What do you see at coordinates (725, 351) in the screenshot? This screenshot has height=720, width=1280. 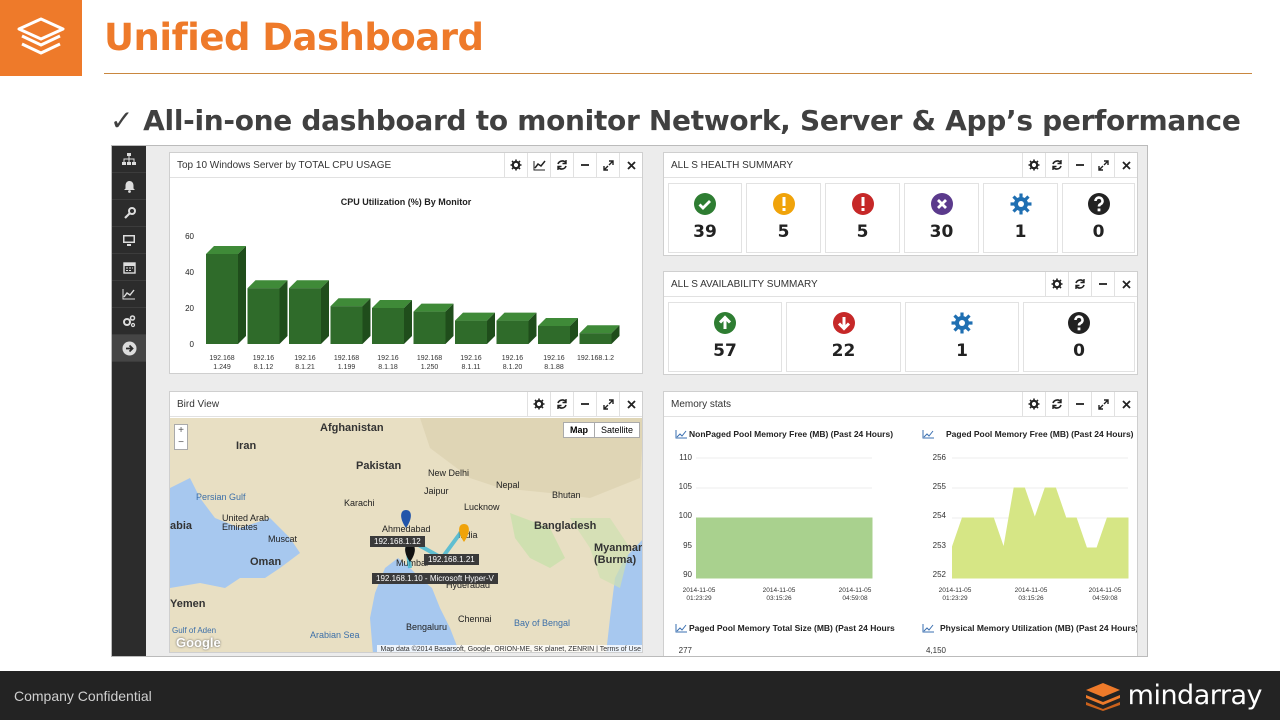 I see `availability-count: 57` at bounding box center [725, 351].